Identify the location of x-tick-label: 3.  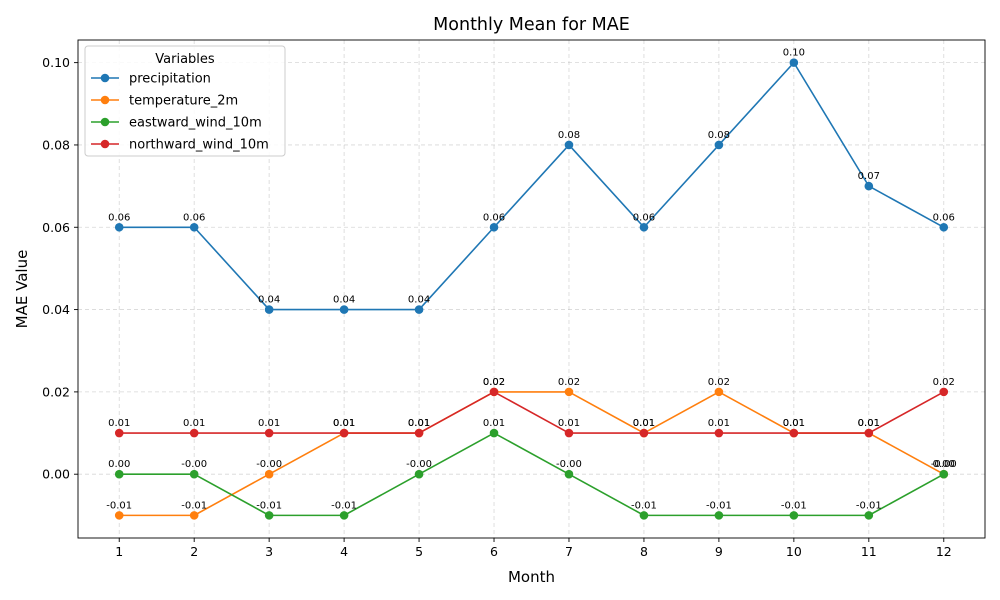
(269, 551).